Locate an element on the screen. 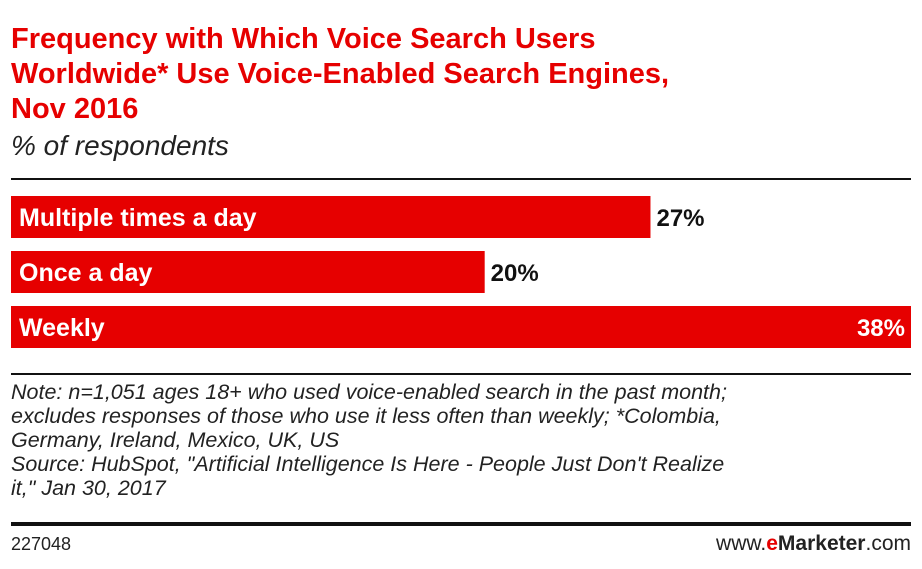 Image resolution: width=922 pixels, height=569 pixels. value-label: 38% is located at coordinates (881, 328).